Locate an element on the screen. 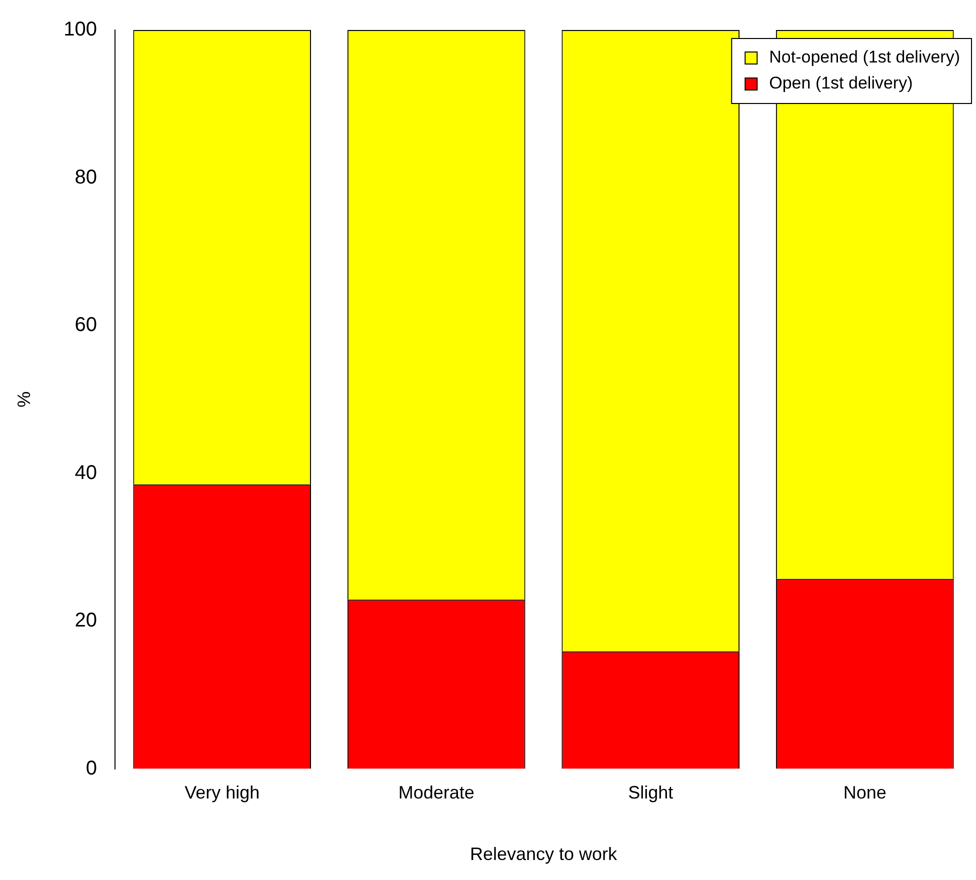 The height and width of the screenshot is (880, 976). x-tick-label: Very high is located at coordinates (222, 792).